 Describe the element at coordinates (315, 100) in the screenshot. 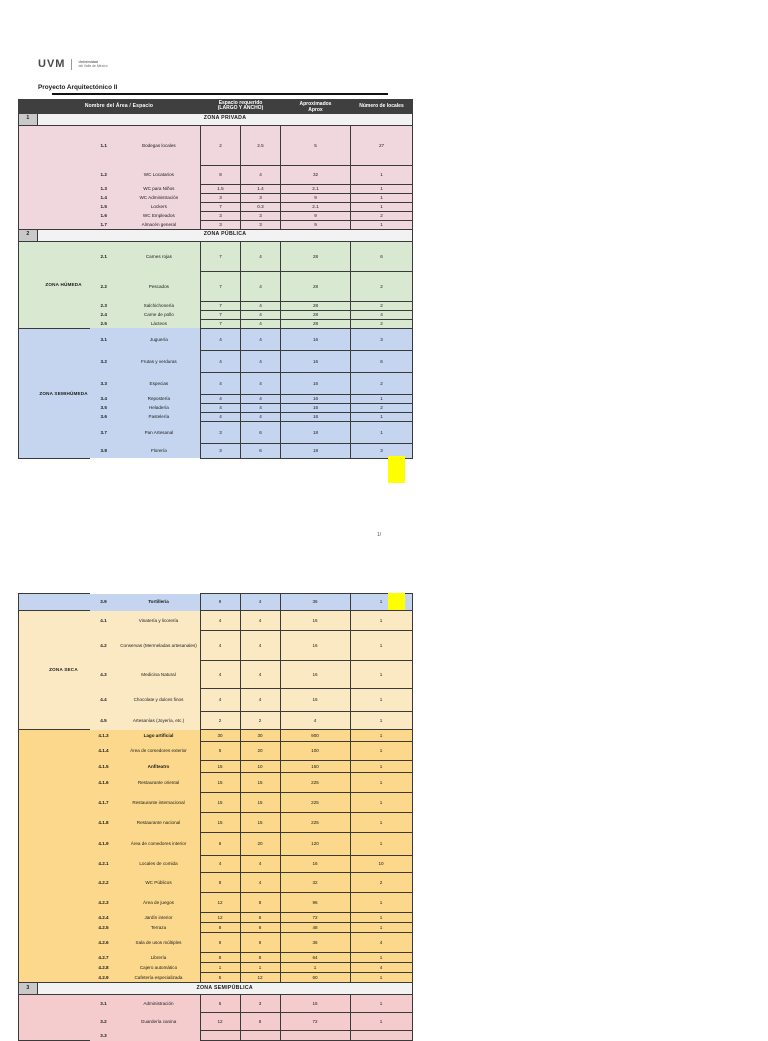

I see `header-m2-line1: m² Requeridos` at that location.